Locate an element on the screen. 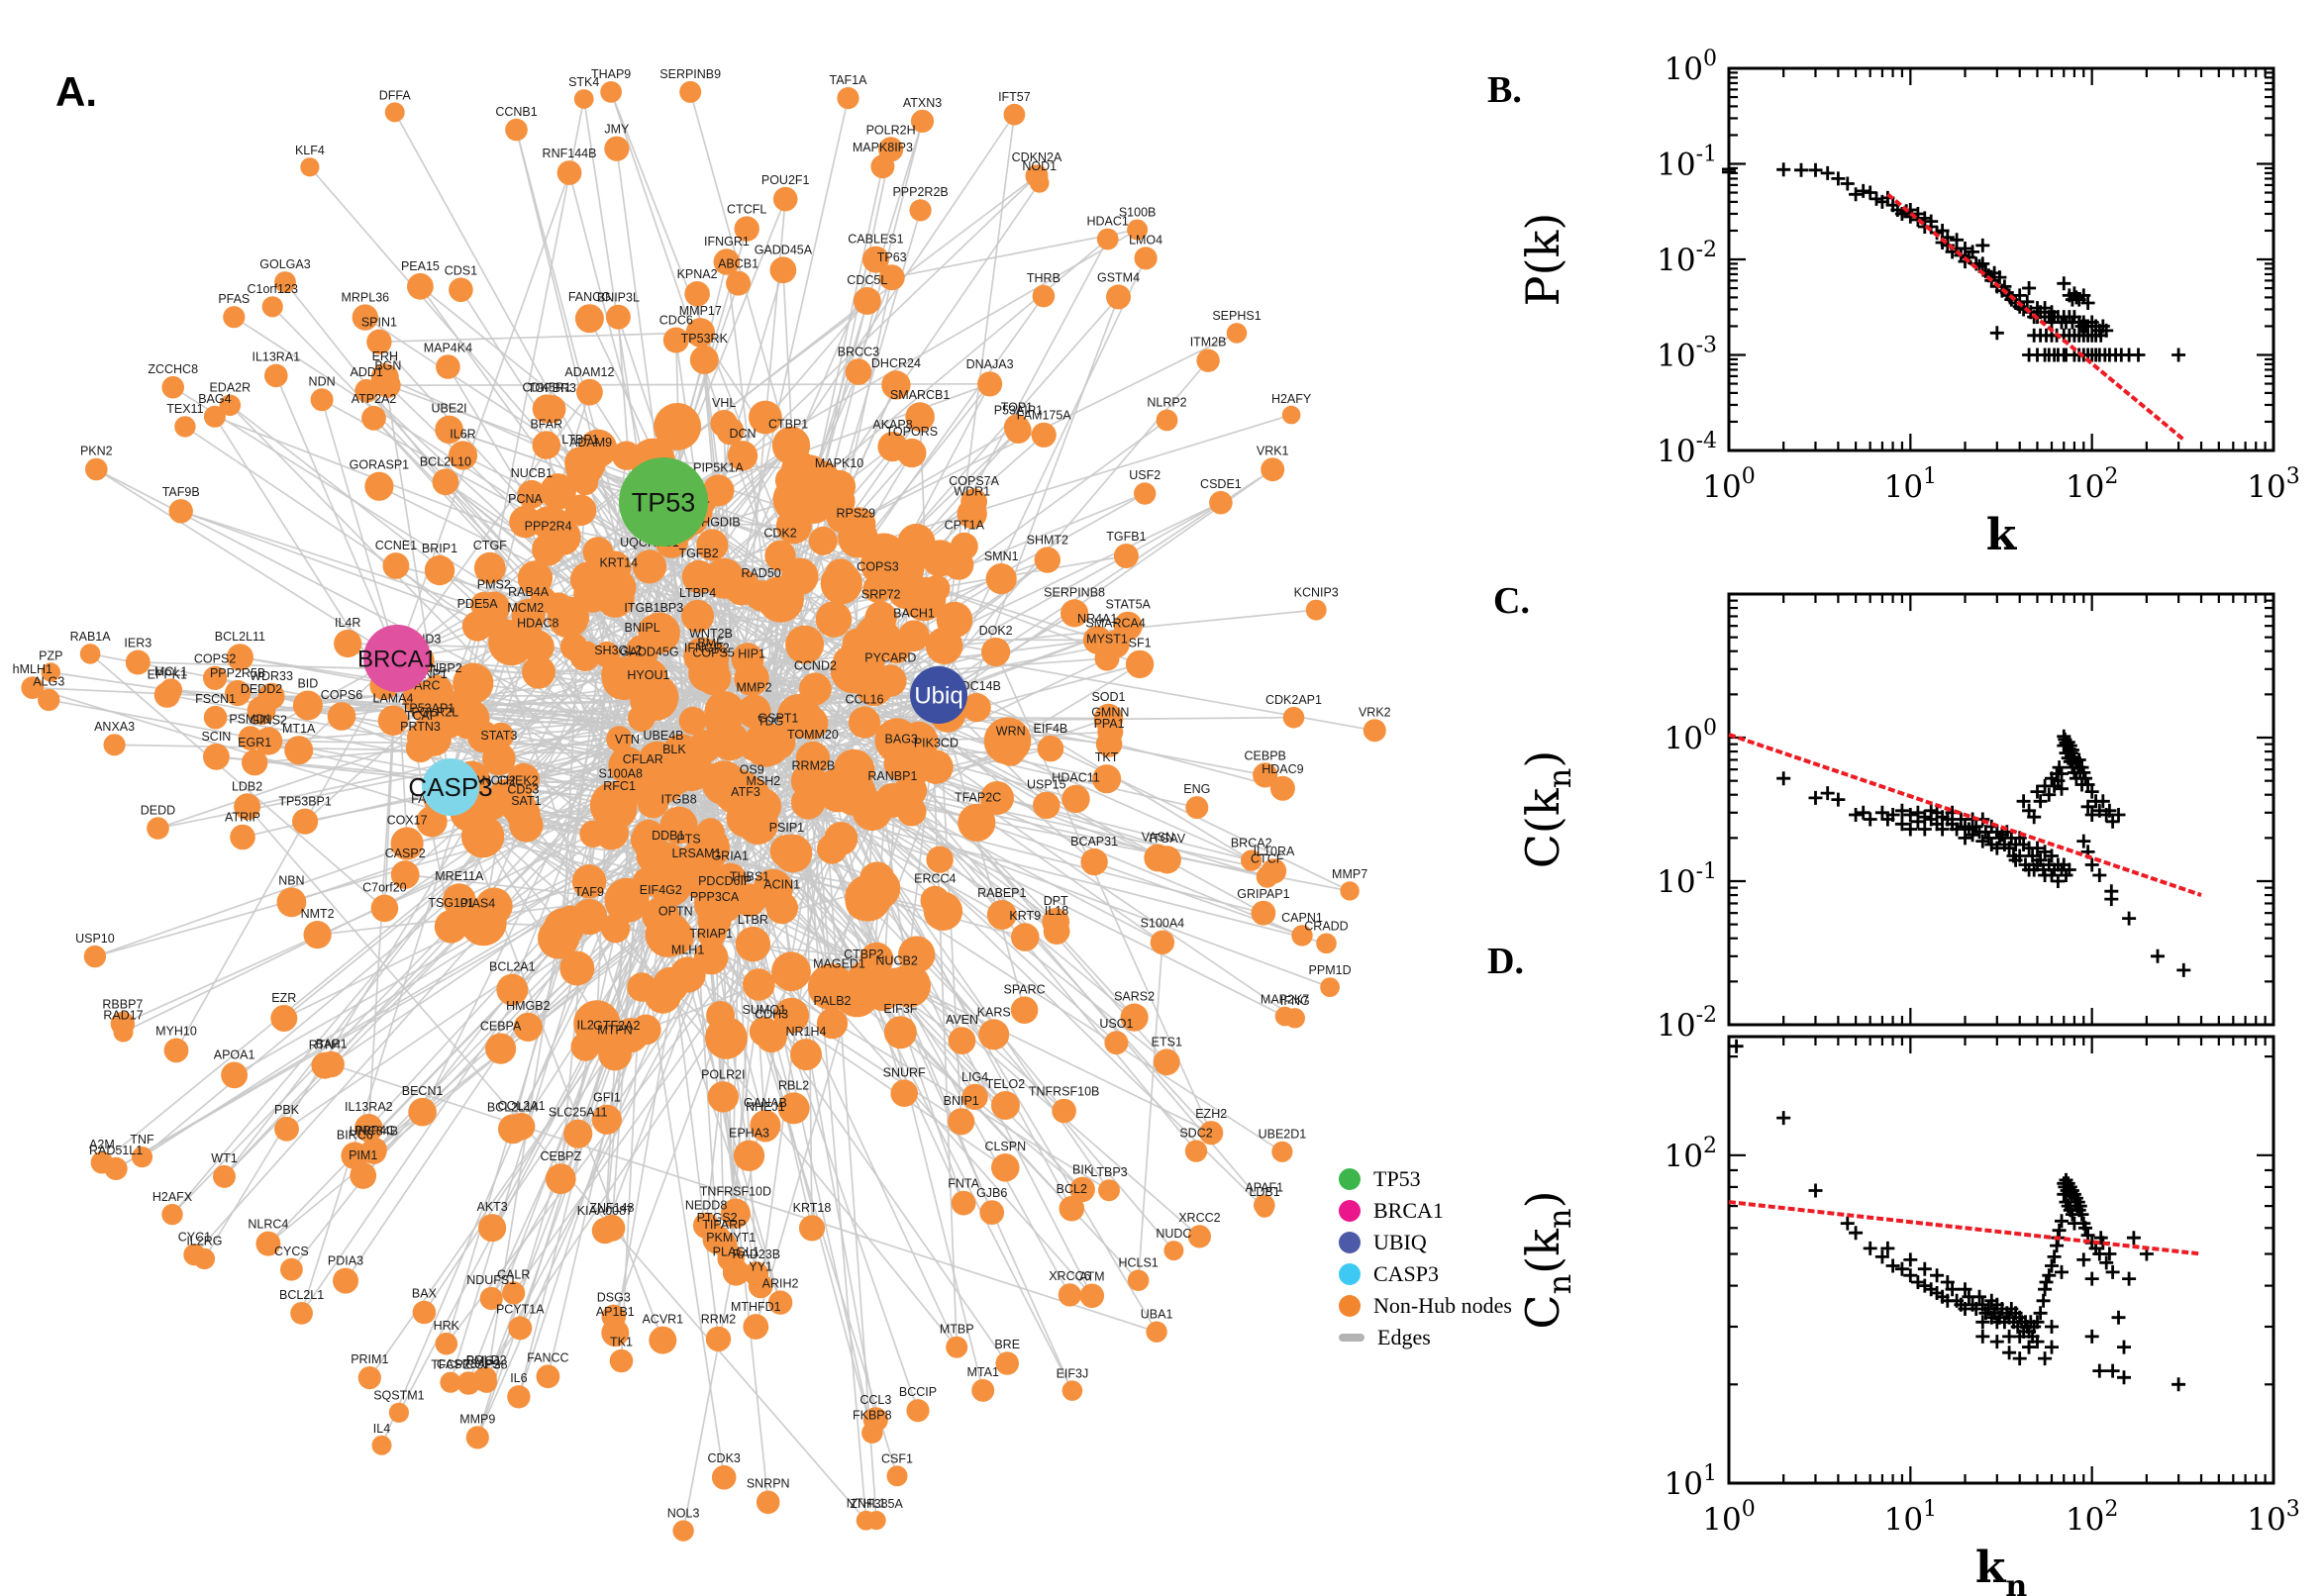  network-node-label: IFNGR2 is located at coordinates (707, 648).